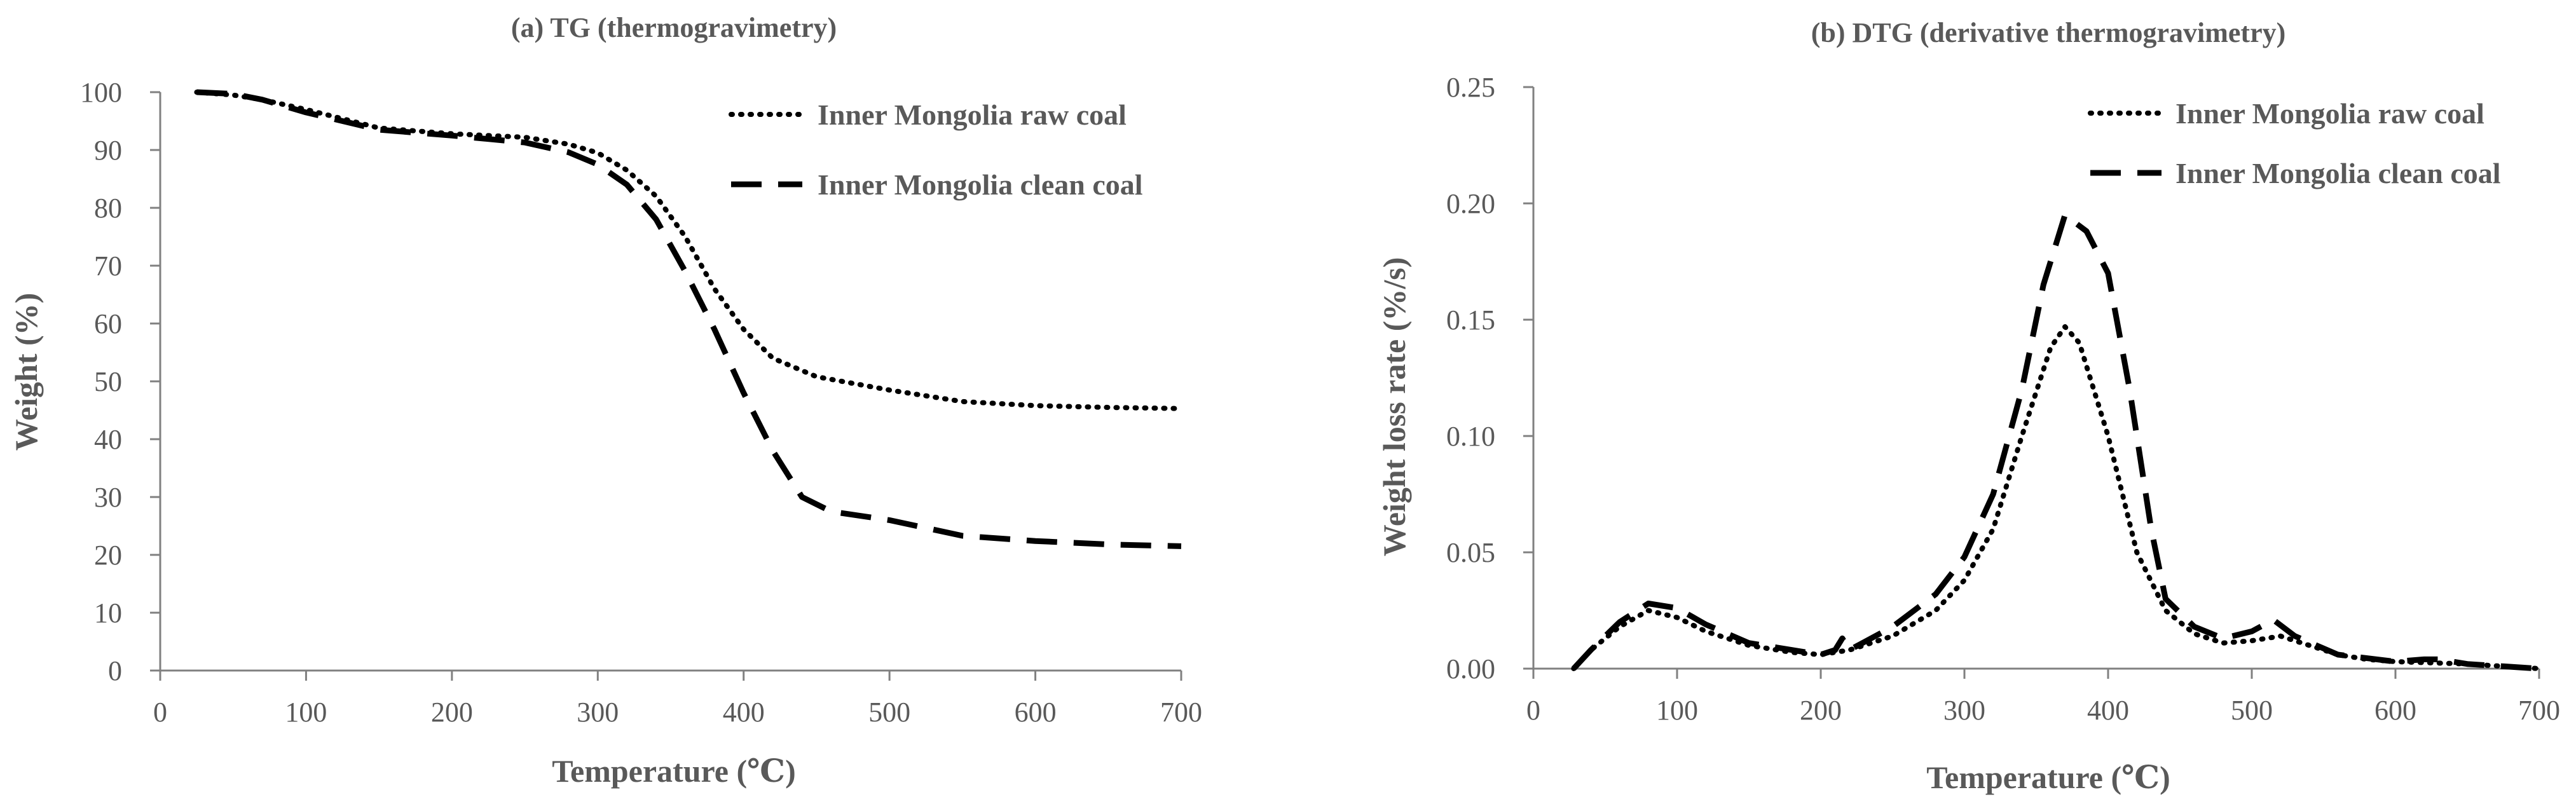 The image size is (2576, 811). I want to click on dtg-y-tick-label: 0.00, so click(1471, 669).